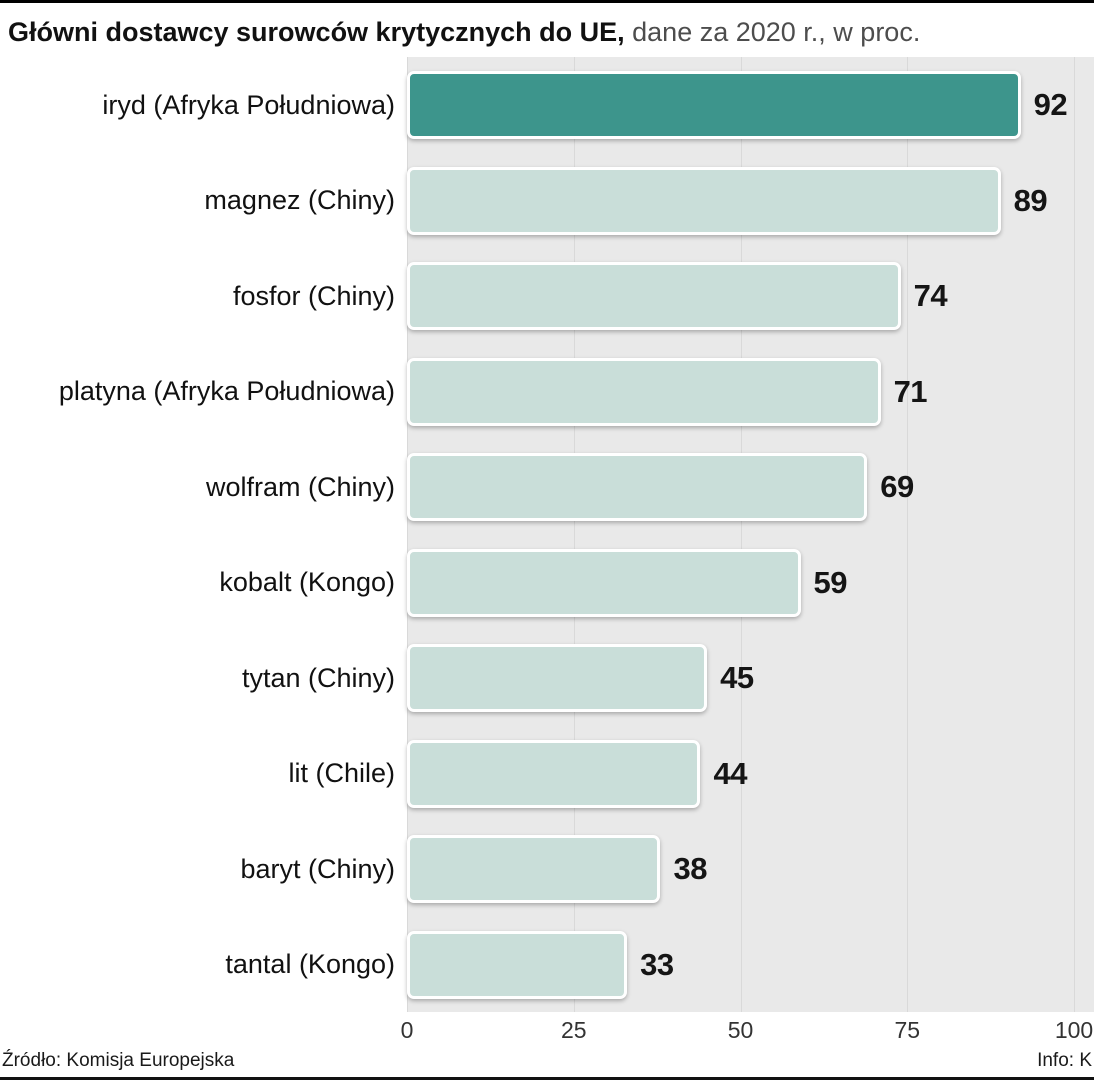 Image resolution: width=1094 pixels, height=1080 pixels. What do you see at coordinates (203, 1030) in the screenshot?
I see `axis-spacer` at bounding box center [203, 1030].